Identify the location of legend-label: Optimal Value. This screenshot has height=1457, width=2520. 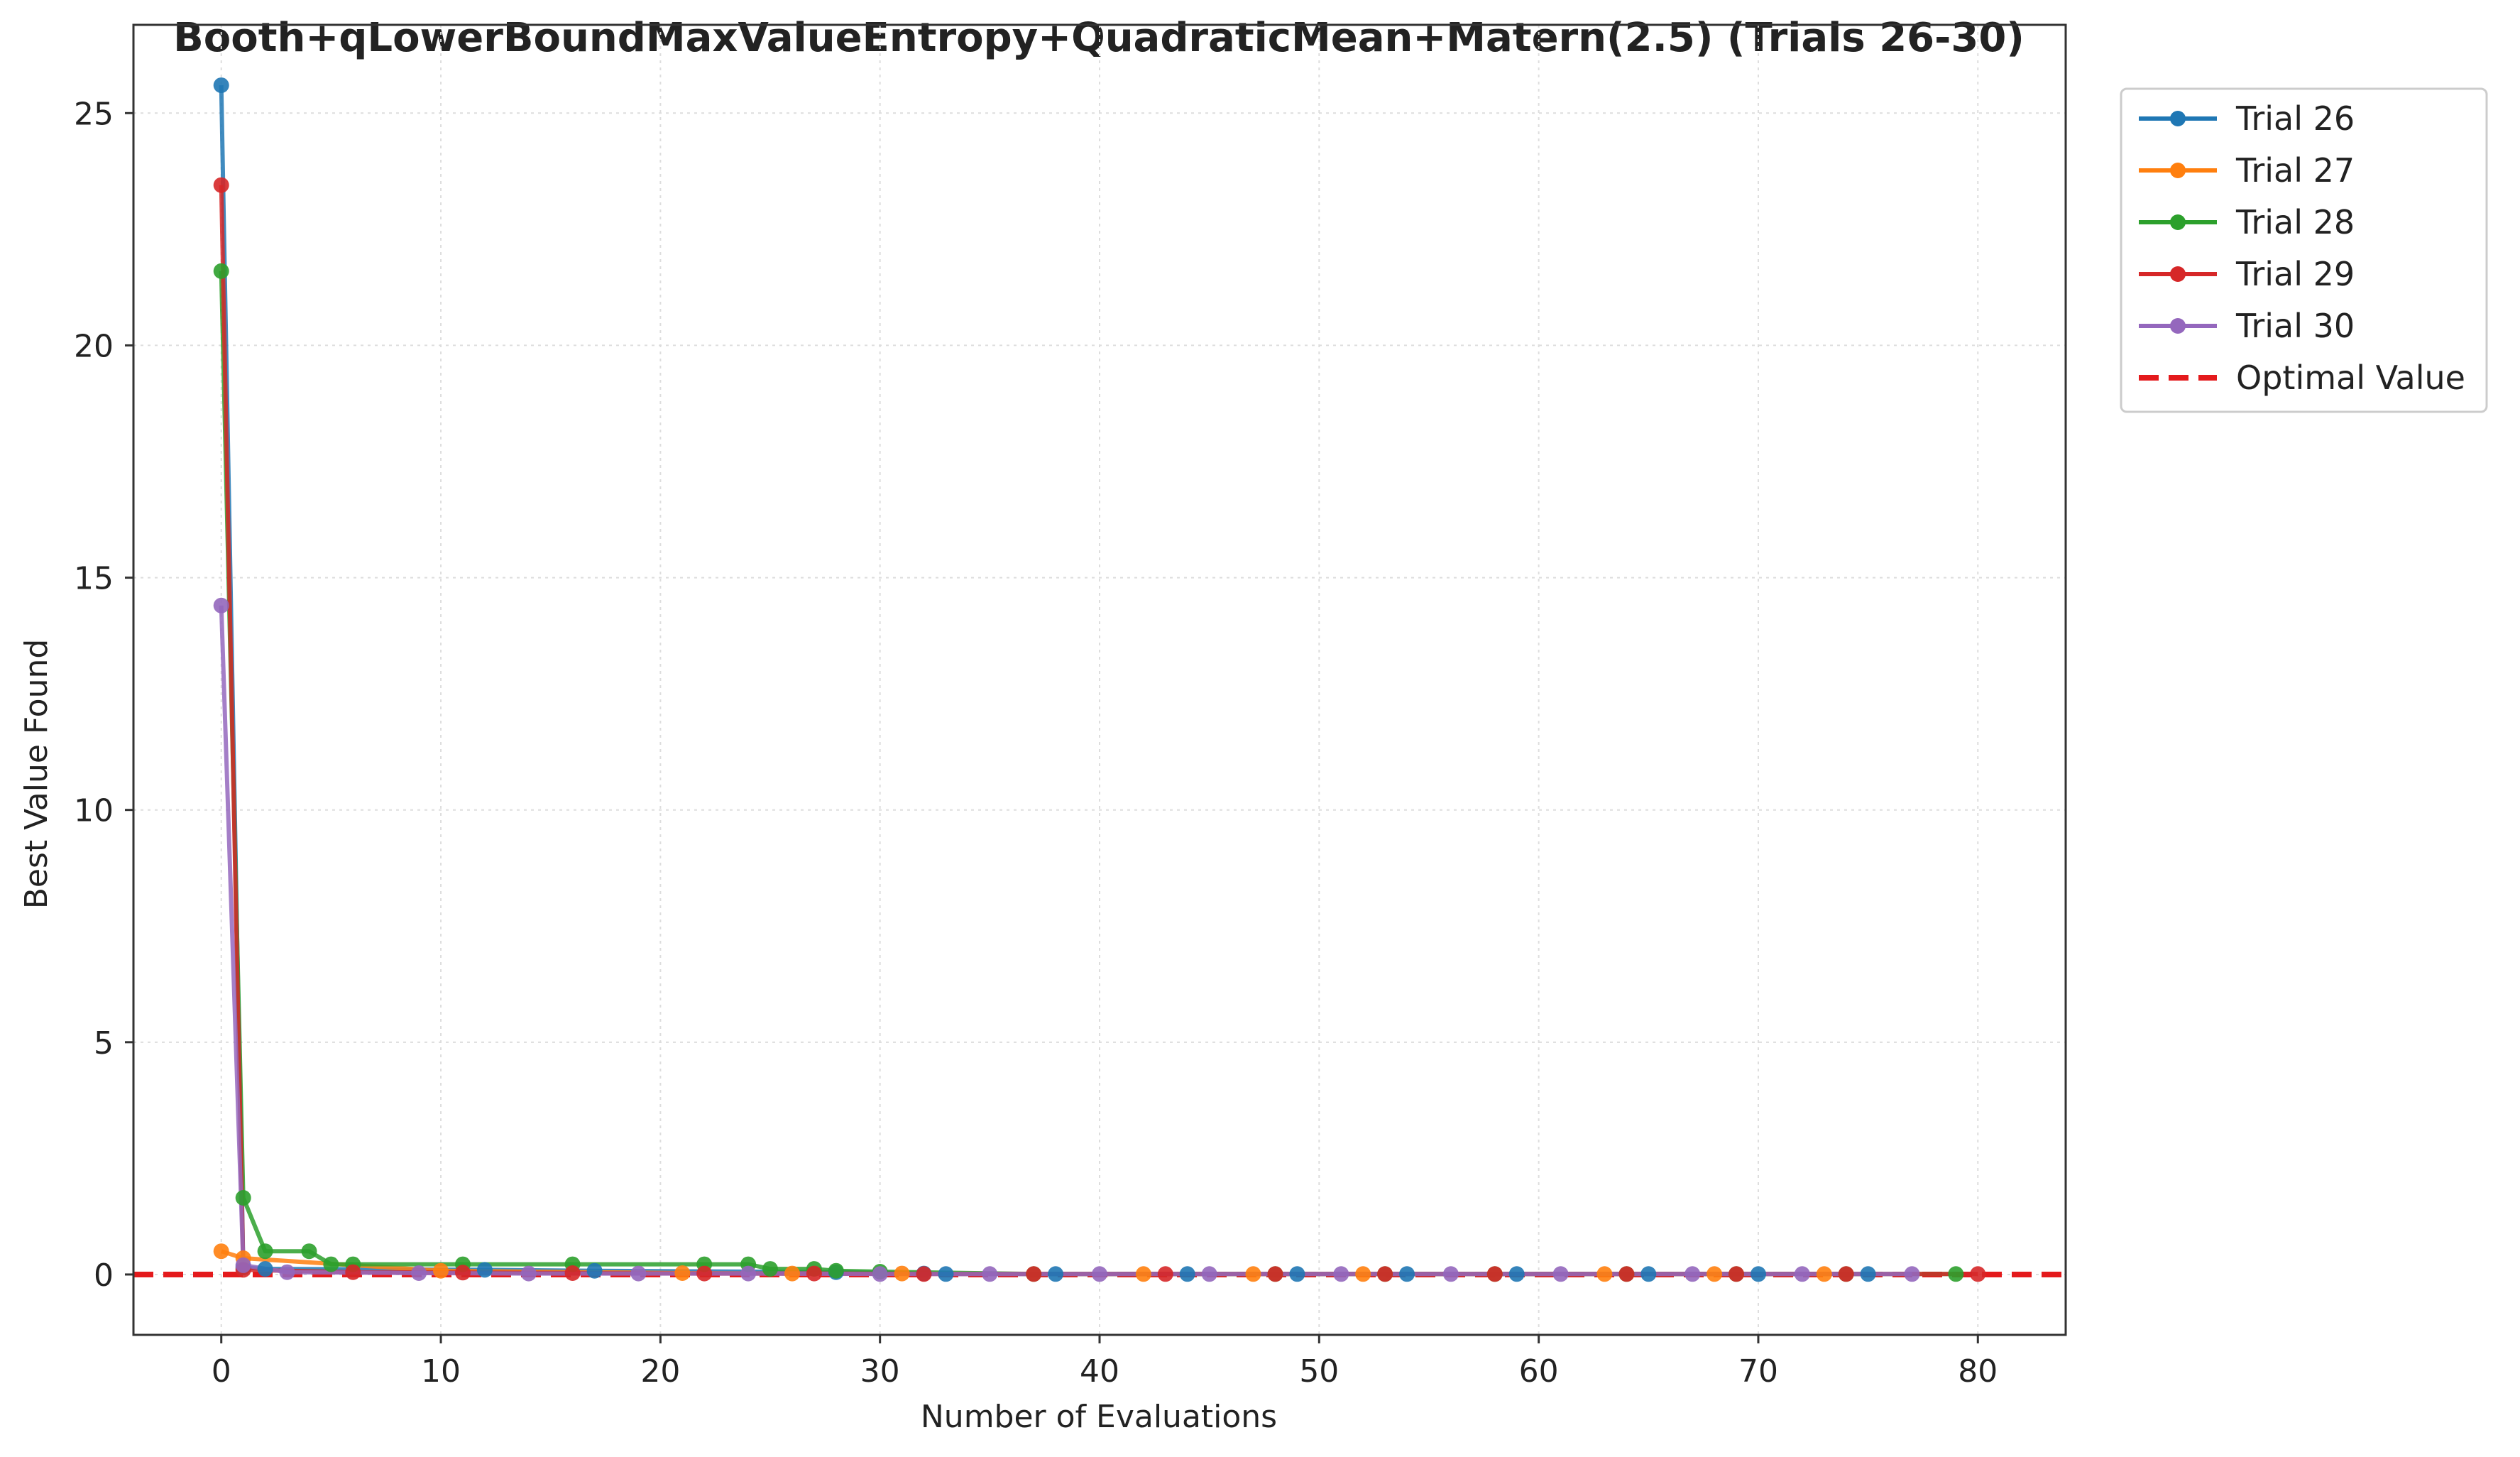
(2351, 378).